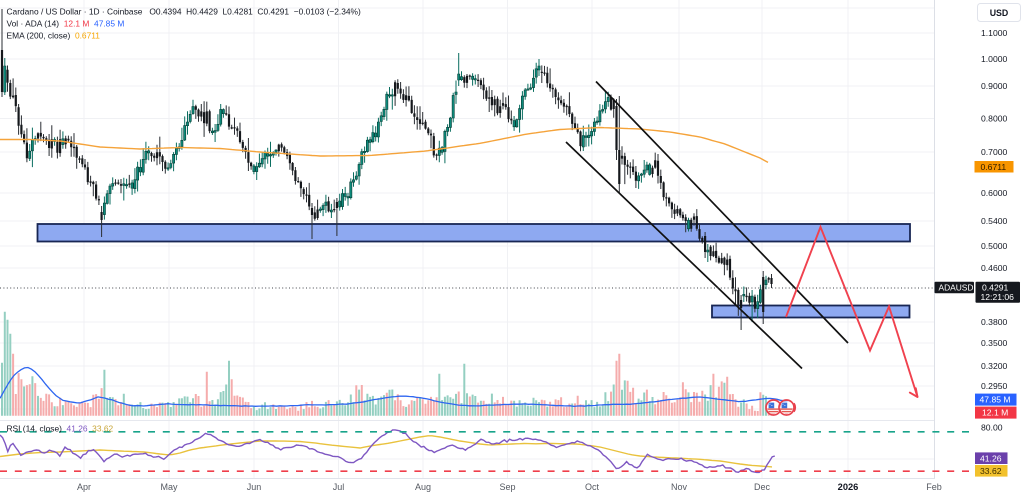 The height and width of the screenshot is (498, 1024). Describe the element at coordinates (994, 322) in the screenshot. I see `svg-text: 0.3800` at that location.